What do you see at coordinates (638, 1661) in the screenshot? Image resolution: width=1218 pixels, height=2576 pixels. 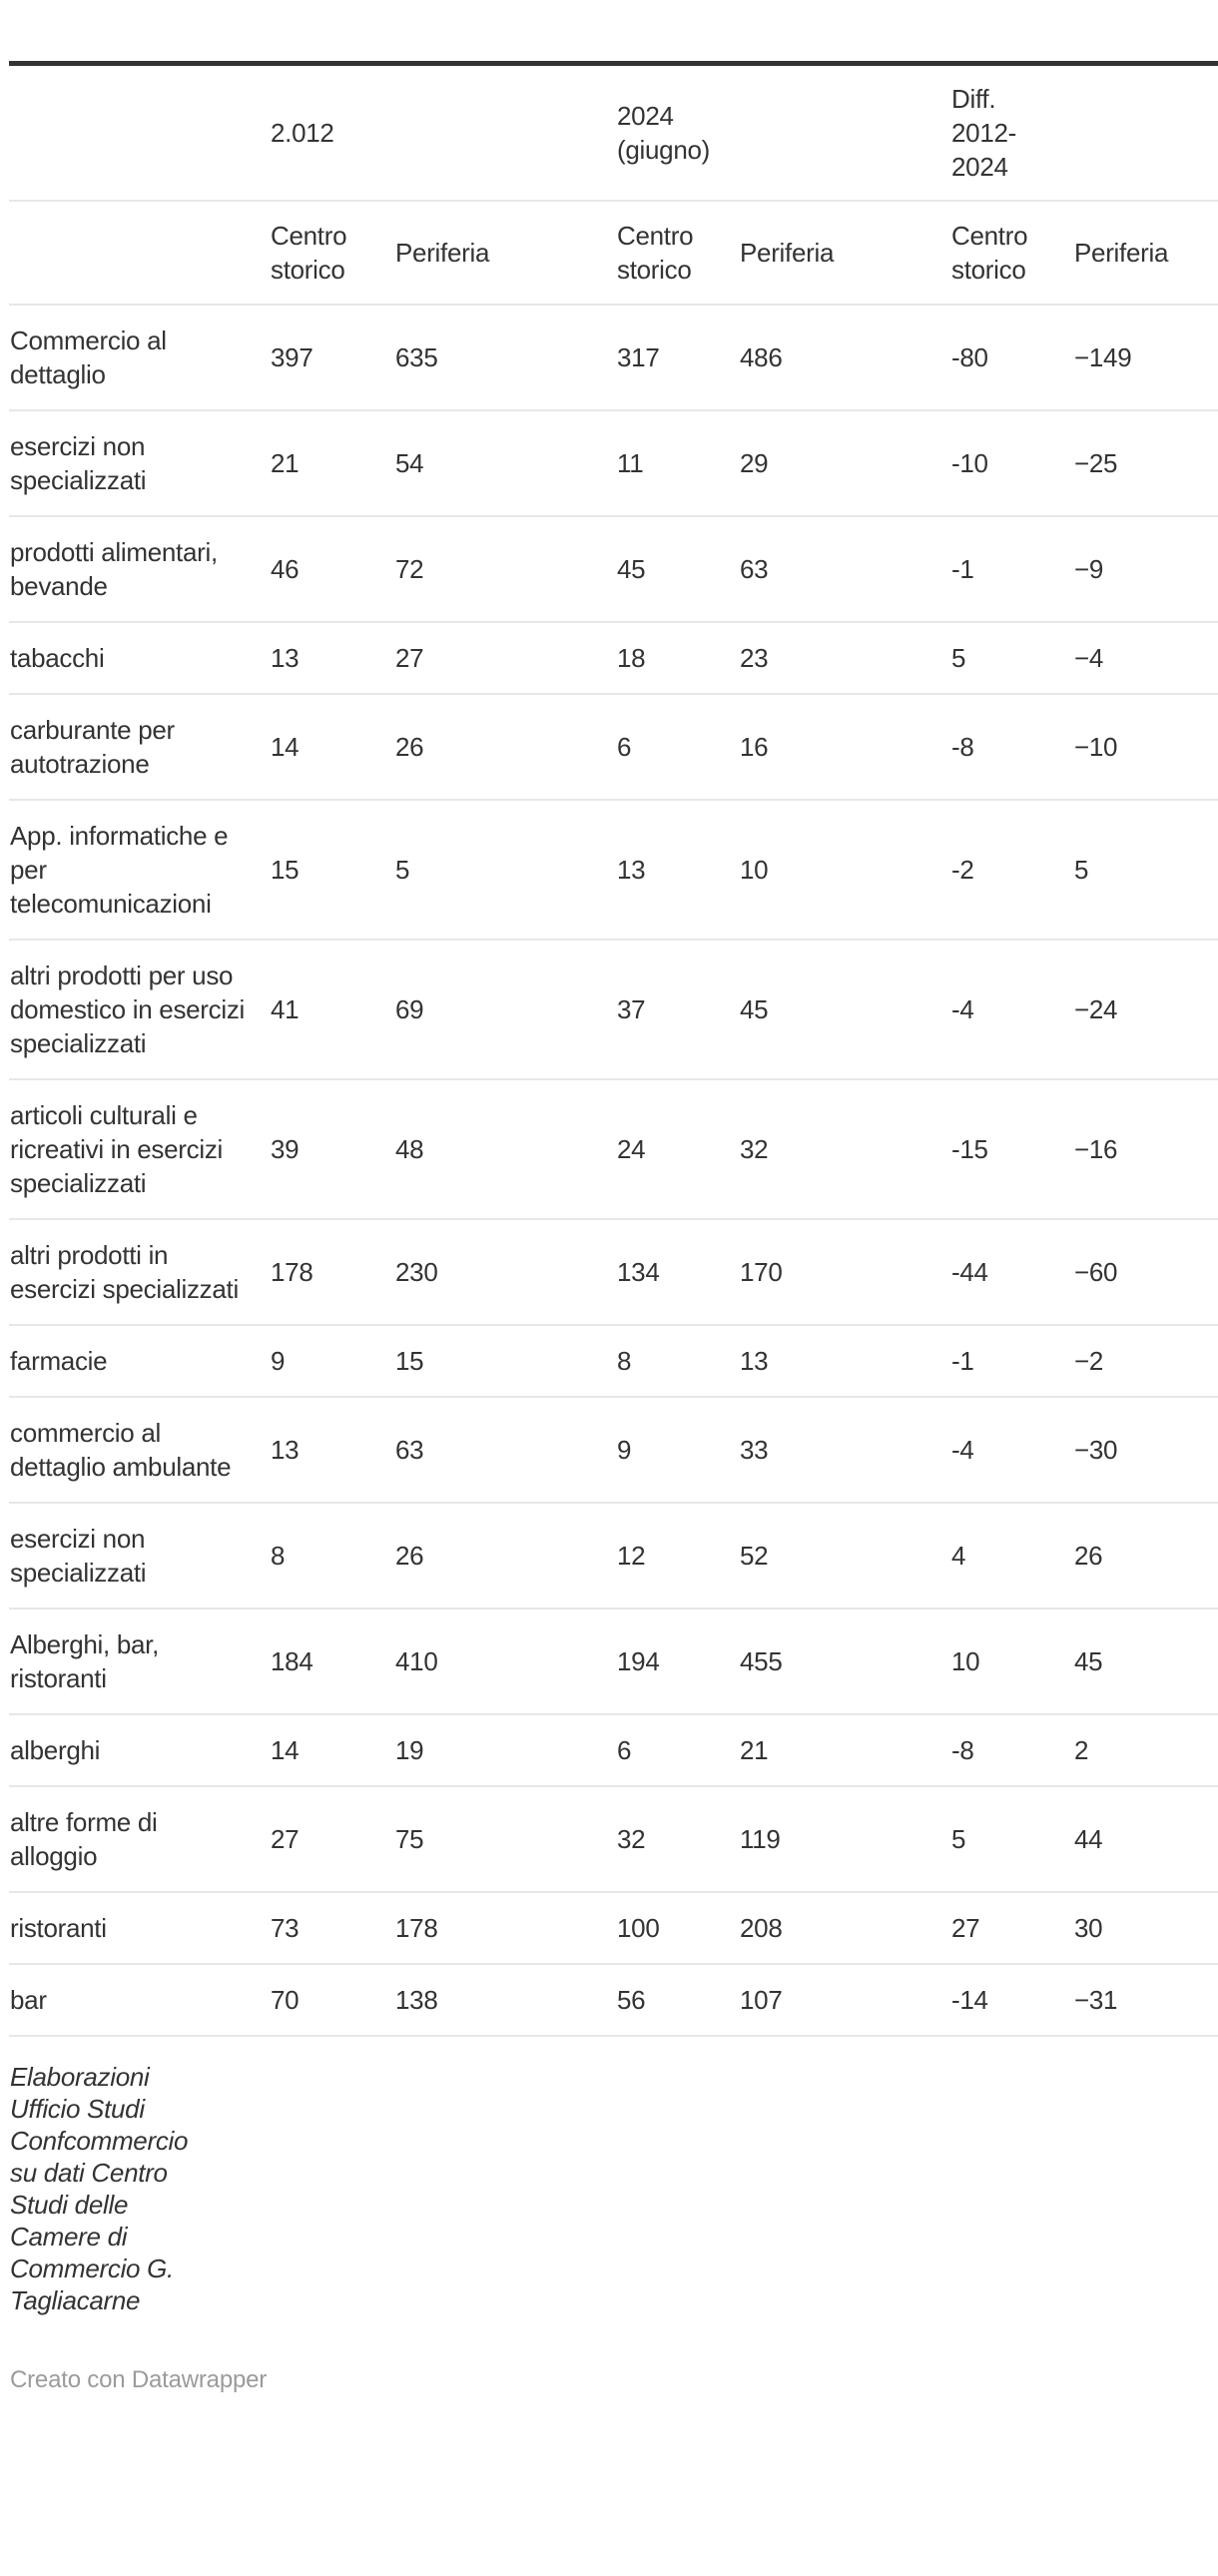 I see `value-cell: 194` at bounding box center [638, 1661].